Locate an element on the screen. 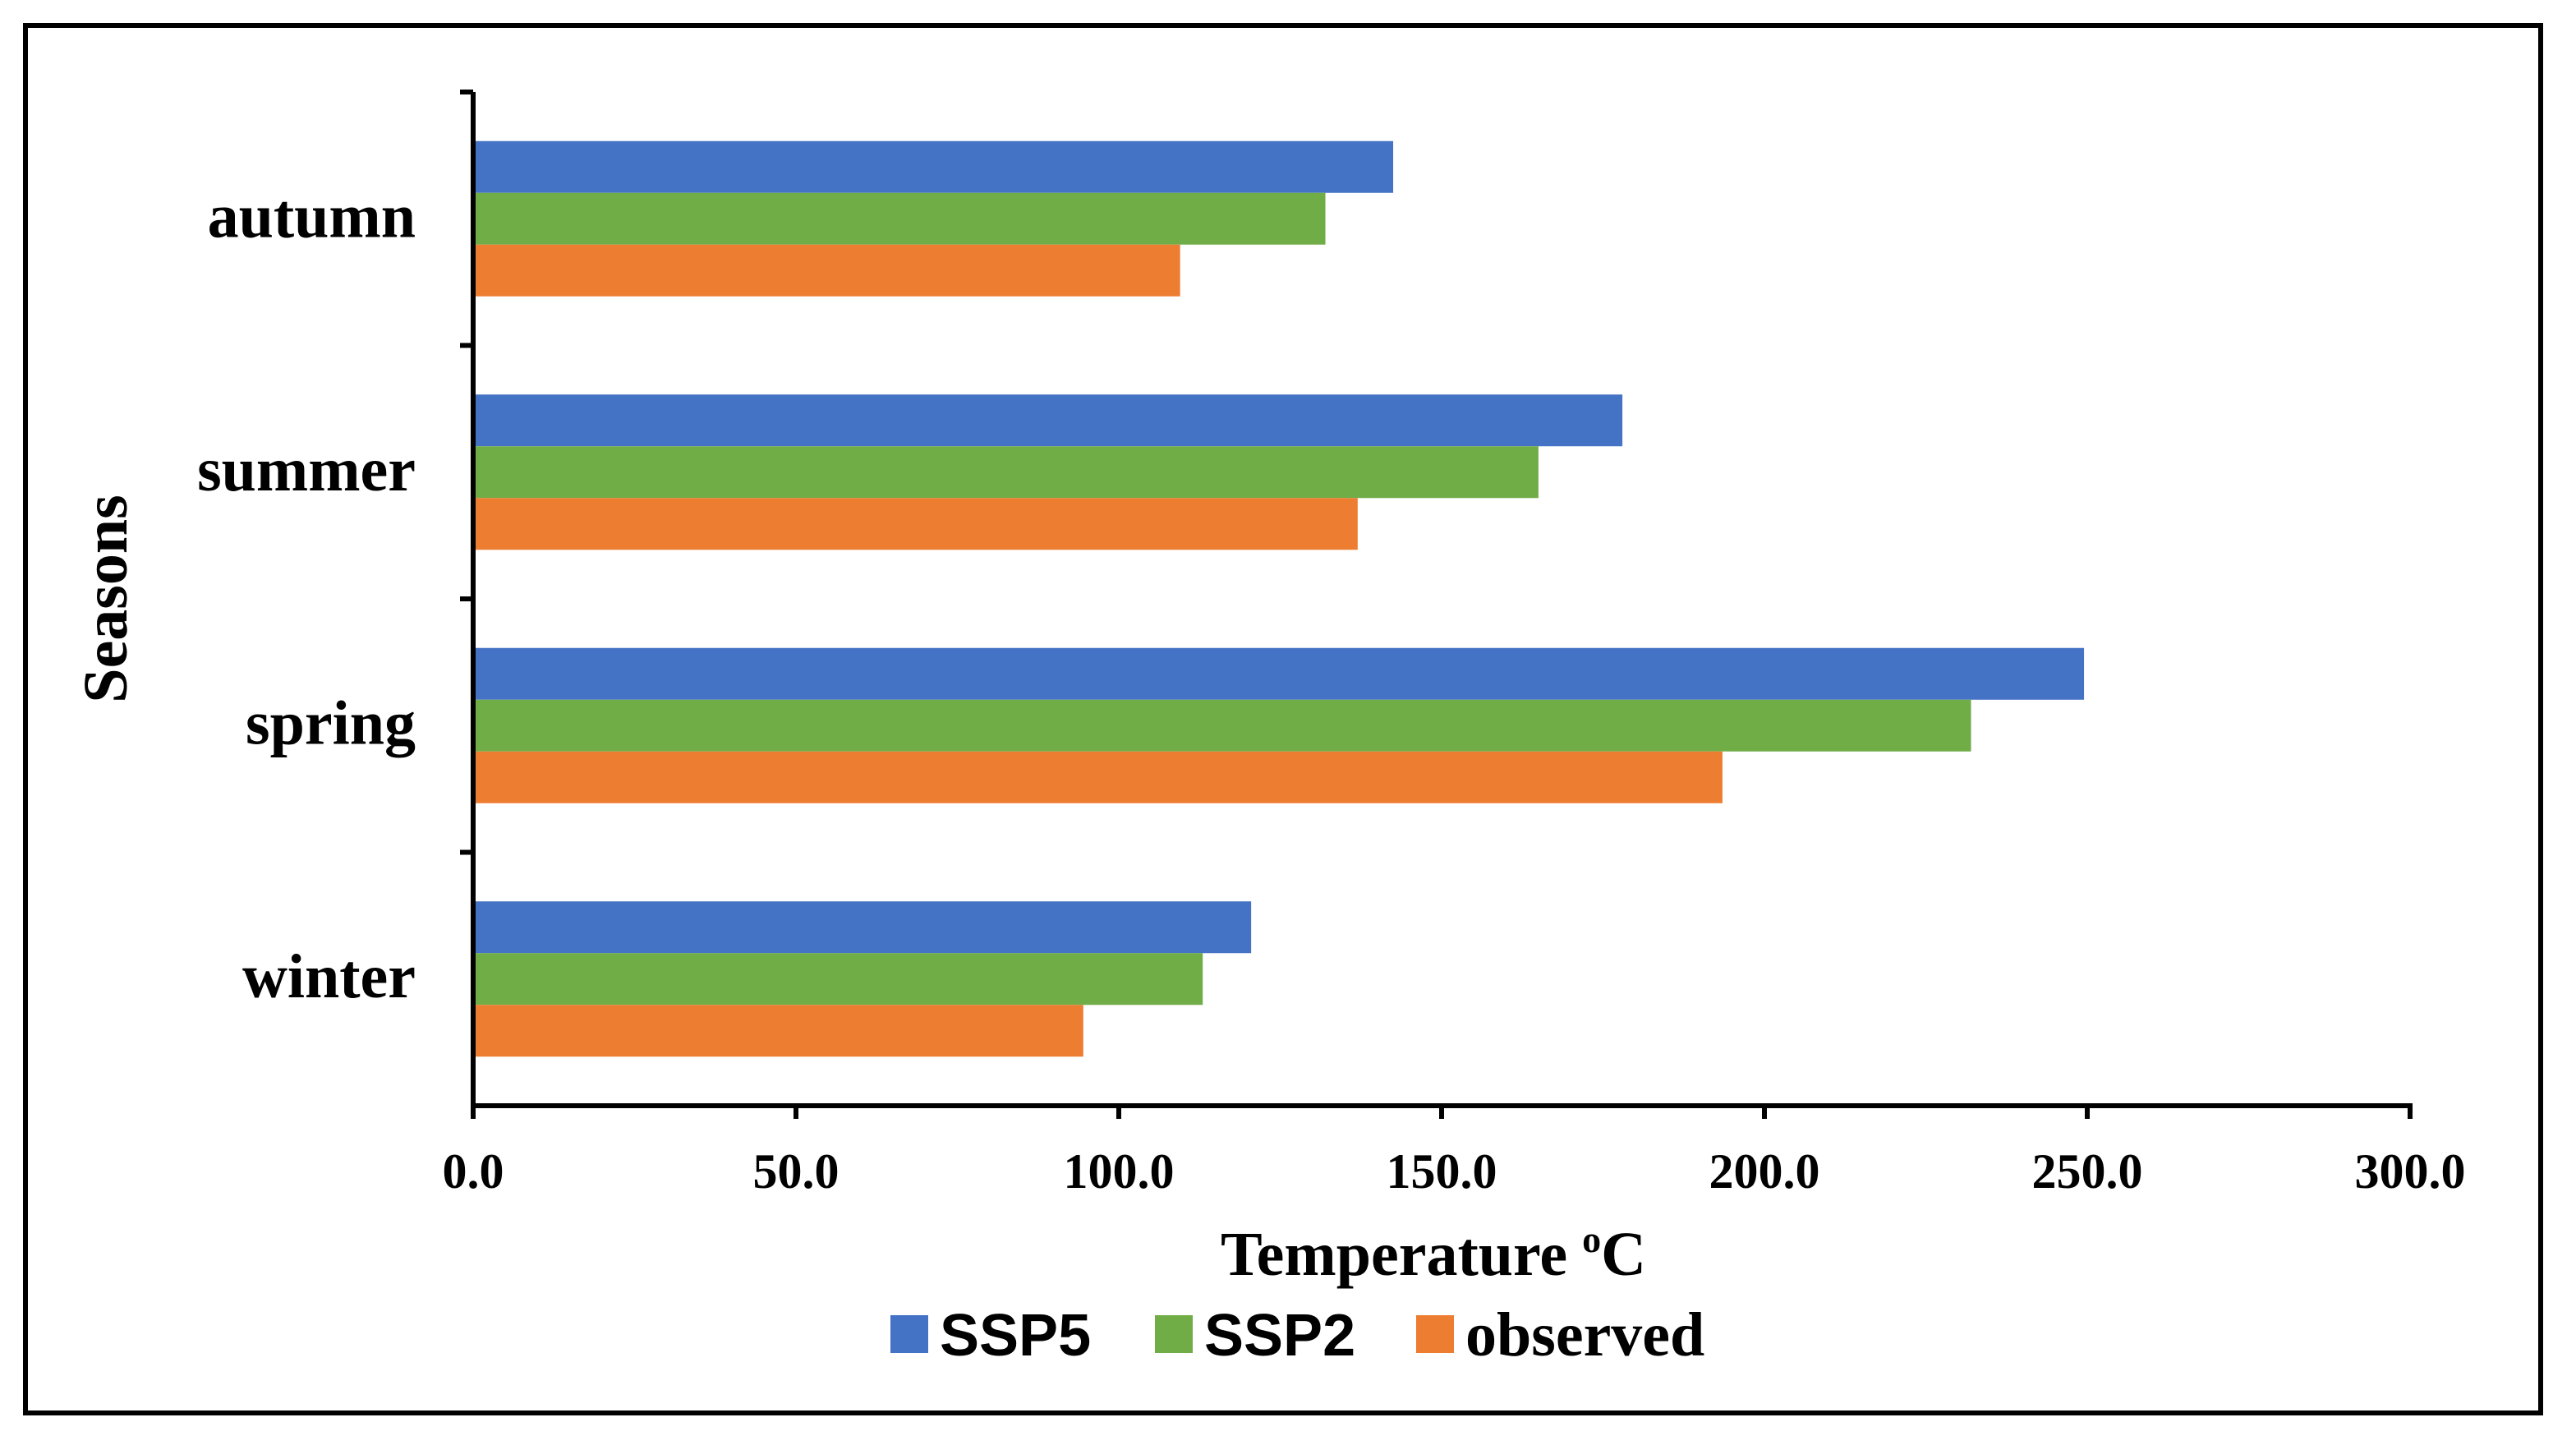 This screenshot has width=2576, height=1445. legend: SSP5 SSP2 observed is located at coordinates (1297, 1334).